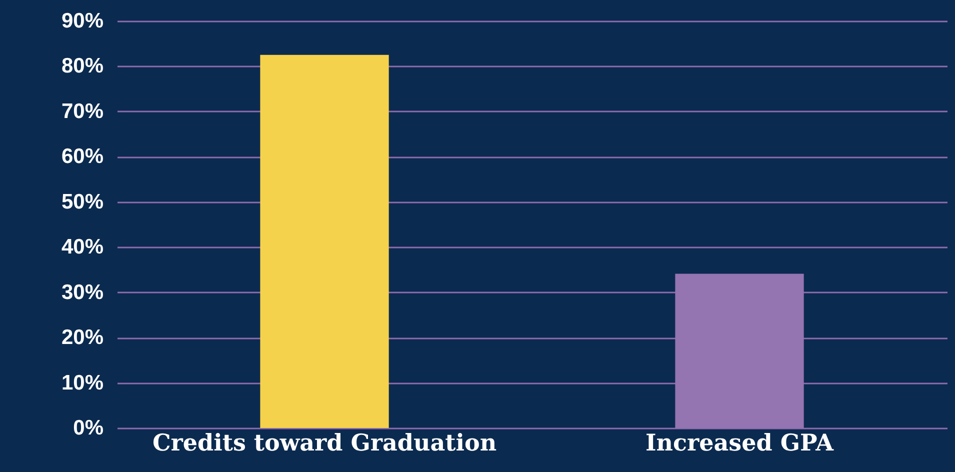 The image size is (955, 472). What do you see at coordinates (82, 21) in the screenshot?
I see `y-tick-label: 90%` at bounding box center [82, 21].